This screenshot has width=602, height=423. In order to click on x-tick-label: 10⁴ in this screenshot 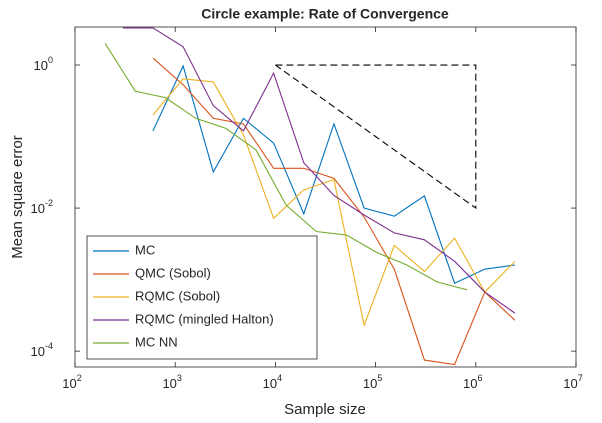, I will do `click(272, 382)`.